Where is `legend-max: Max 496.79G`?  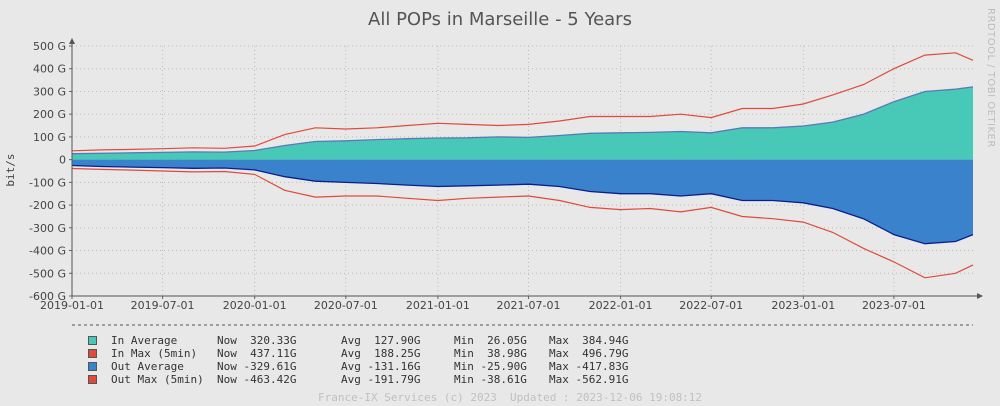
legend-max: Max 496.79G is located at coordinates (589, 353).